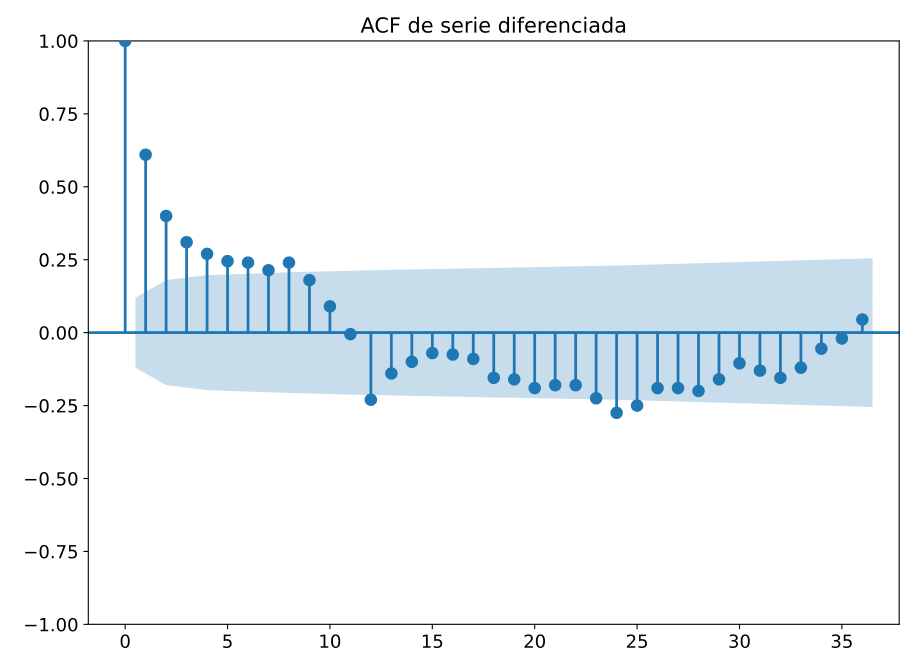 This screenshot has height=660, width=901. I want to click on x-tick-label: 25, so click(636, 641).